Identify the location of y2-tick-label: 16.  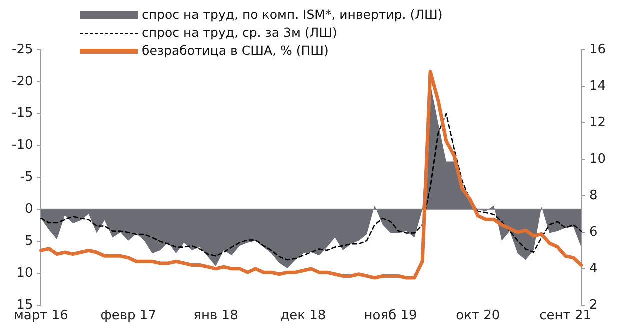
(597, 50).